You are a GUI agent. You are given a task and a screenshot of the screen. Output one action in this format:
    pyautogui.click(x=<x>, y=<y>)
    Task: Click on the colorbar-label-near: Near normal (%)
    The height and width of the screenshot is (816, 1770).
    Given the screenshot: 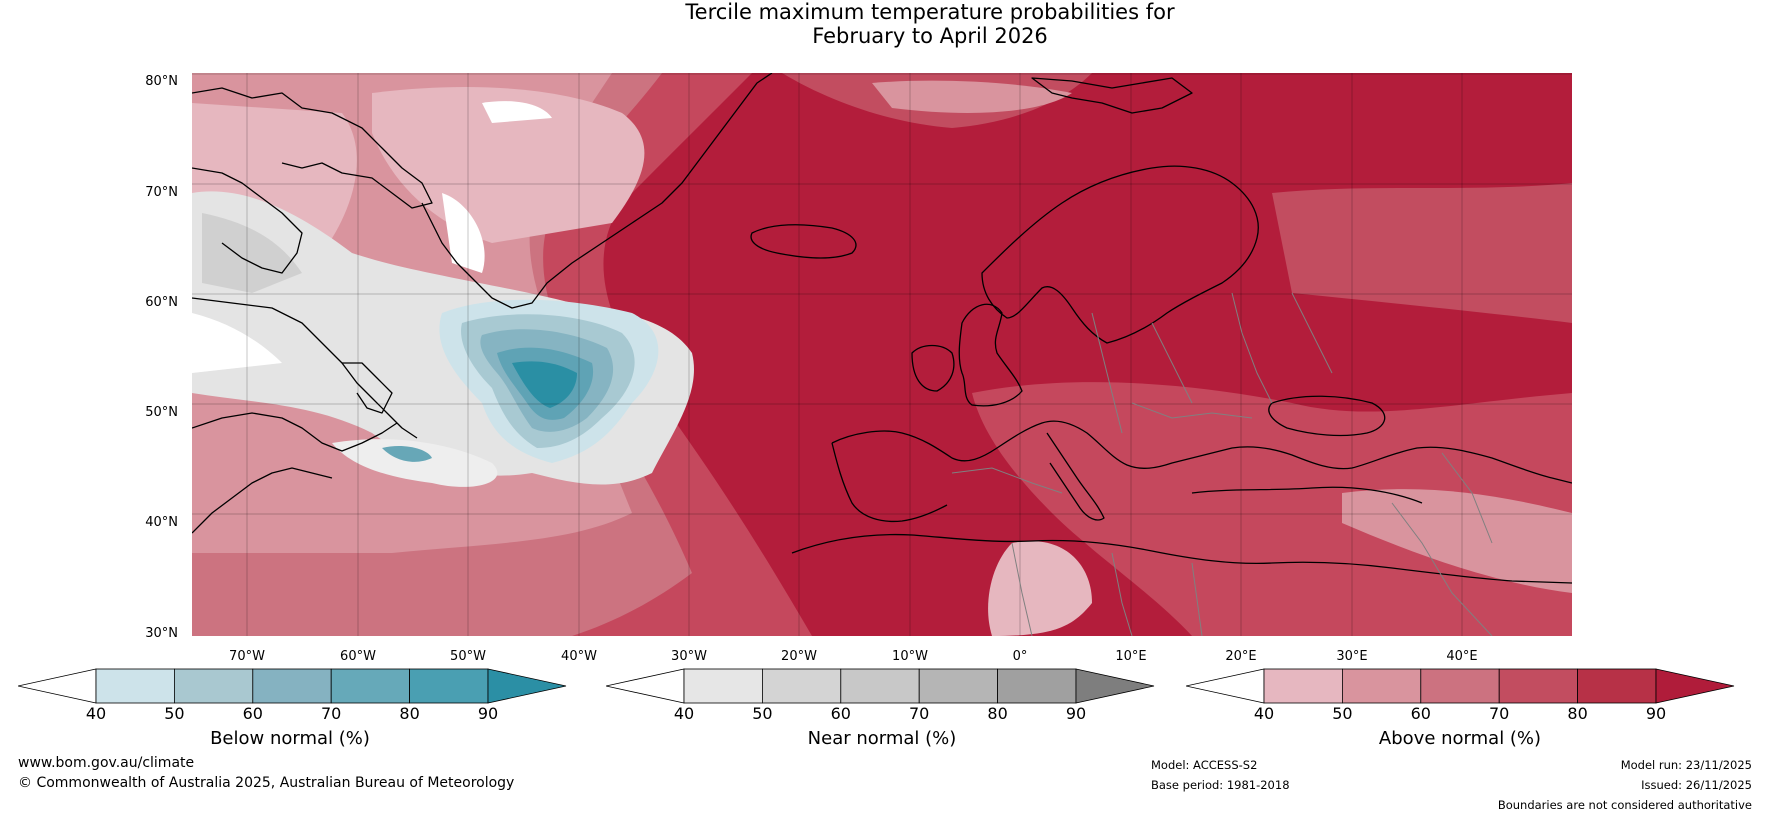 What is the action you would take?
    pyautogui.click(x=882, y=738)
    